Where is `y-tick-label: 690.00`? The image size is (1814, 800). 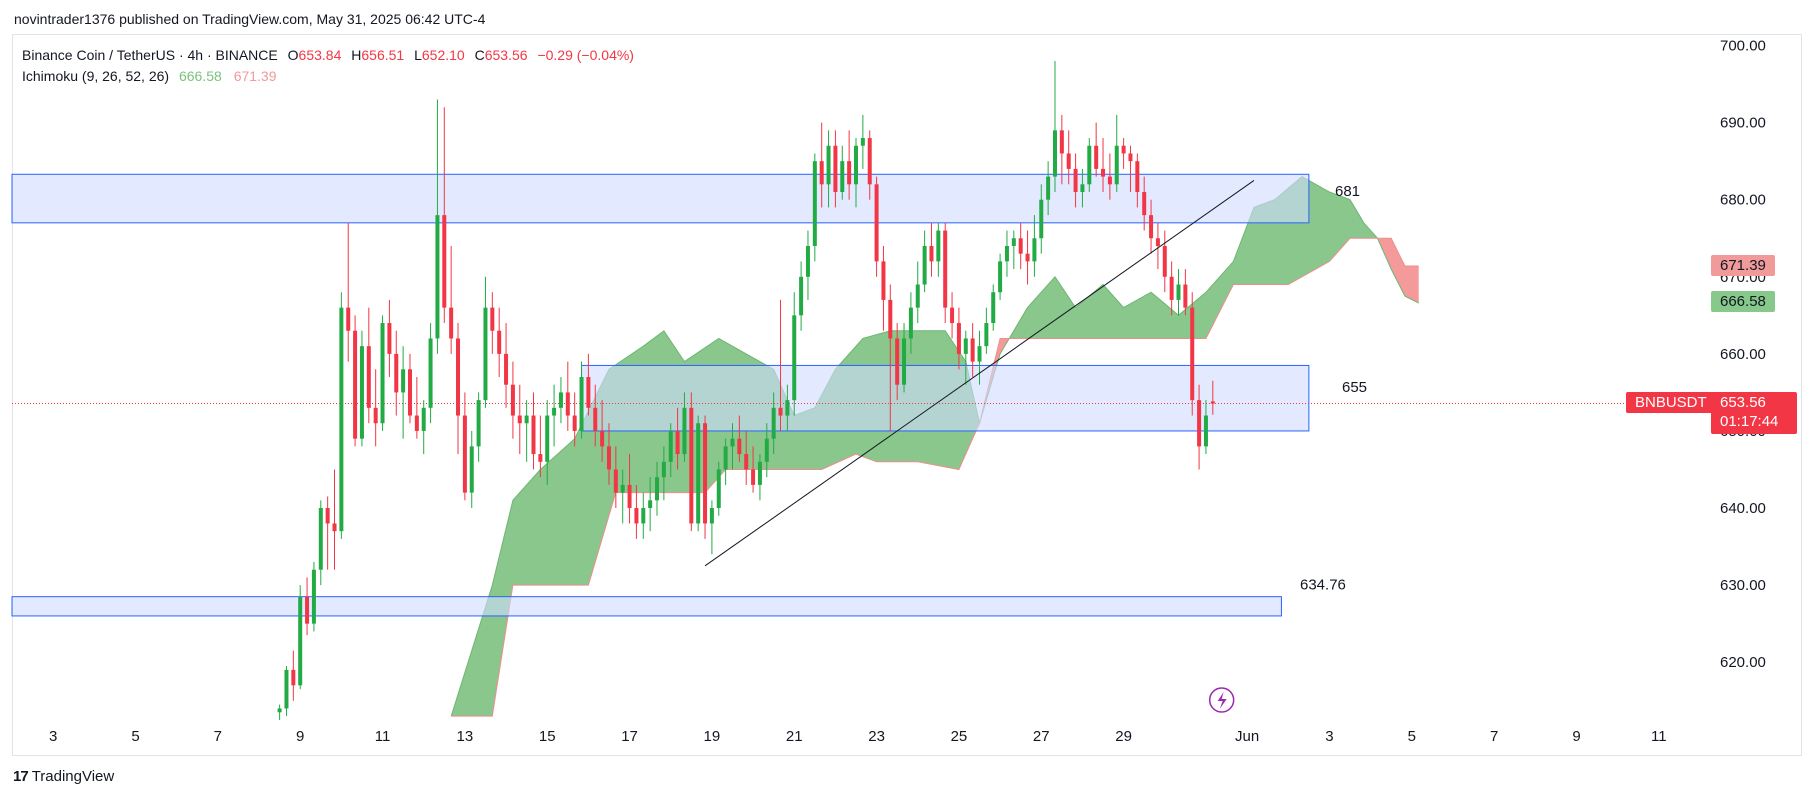
y-tick-label: 690.00 is located at coordinates (1743, 123).